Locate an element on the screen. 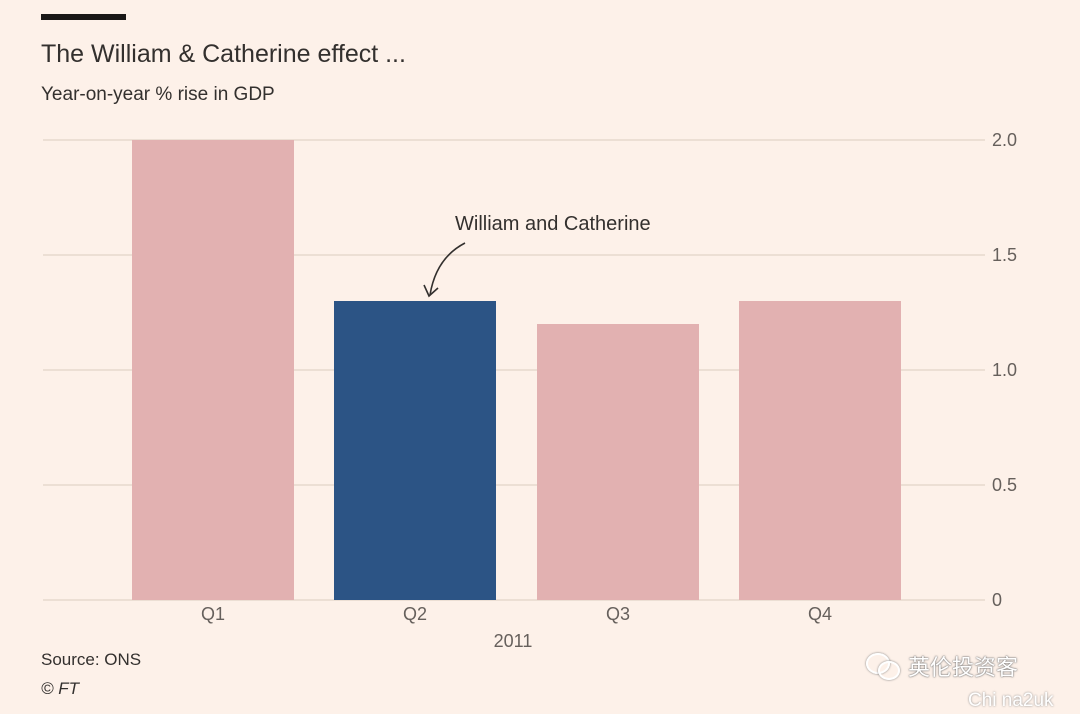  annotation-arrow is located at coordinates (447, 269).